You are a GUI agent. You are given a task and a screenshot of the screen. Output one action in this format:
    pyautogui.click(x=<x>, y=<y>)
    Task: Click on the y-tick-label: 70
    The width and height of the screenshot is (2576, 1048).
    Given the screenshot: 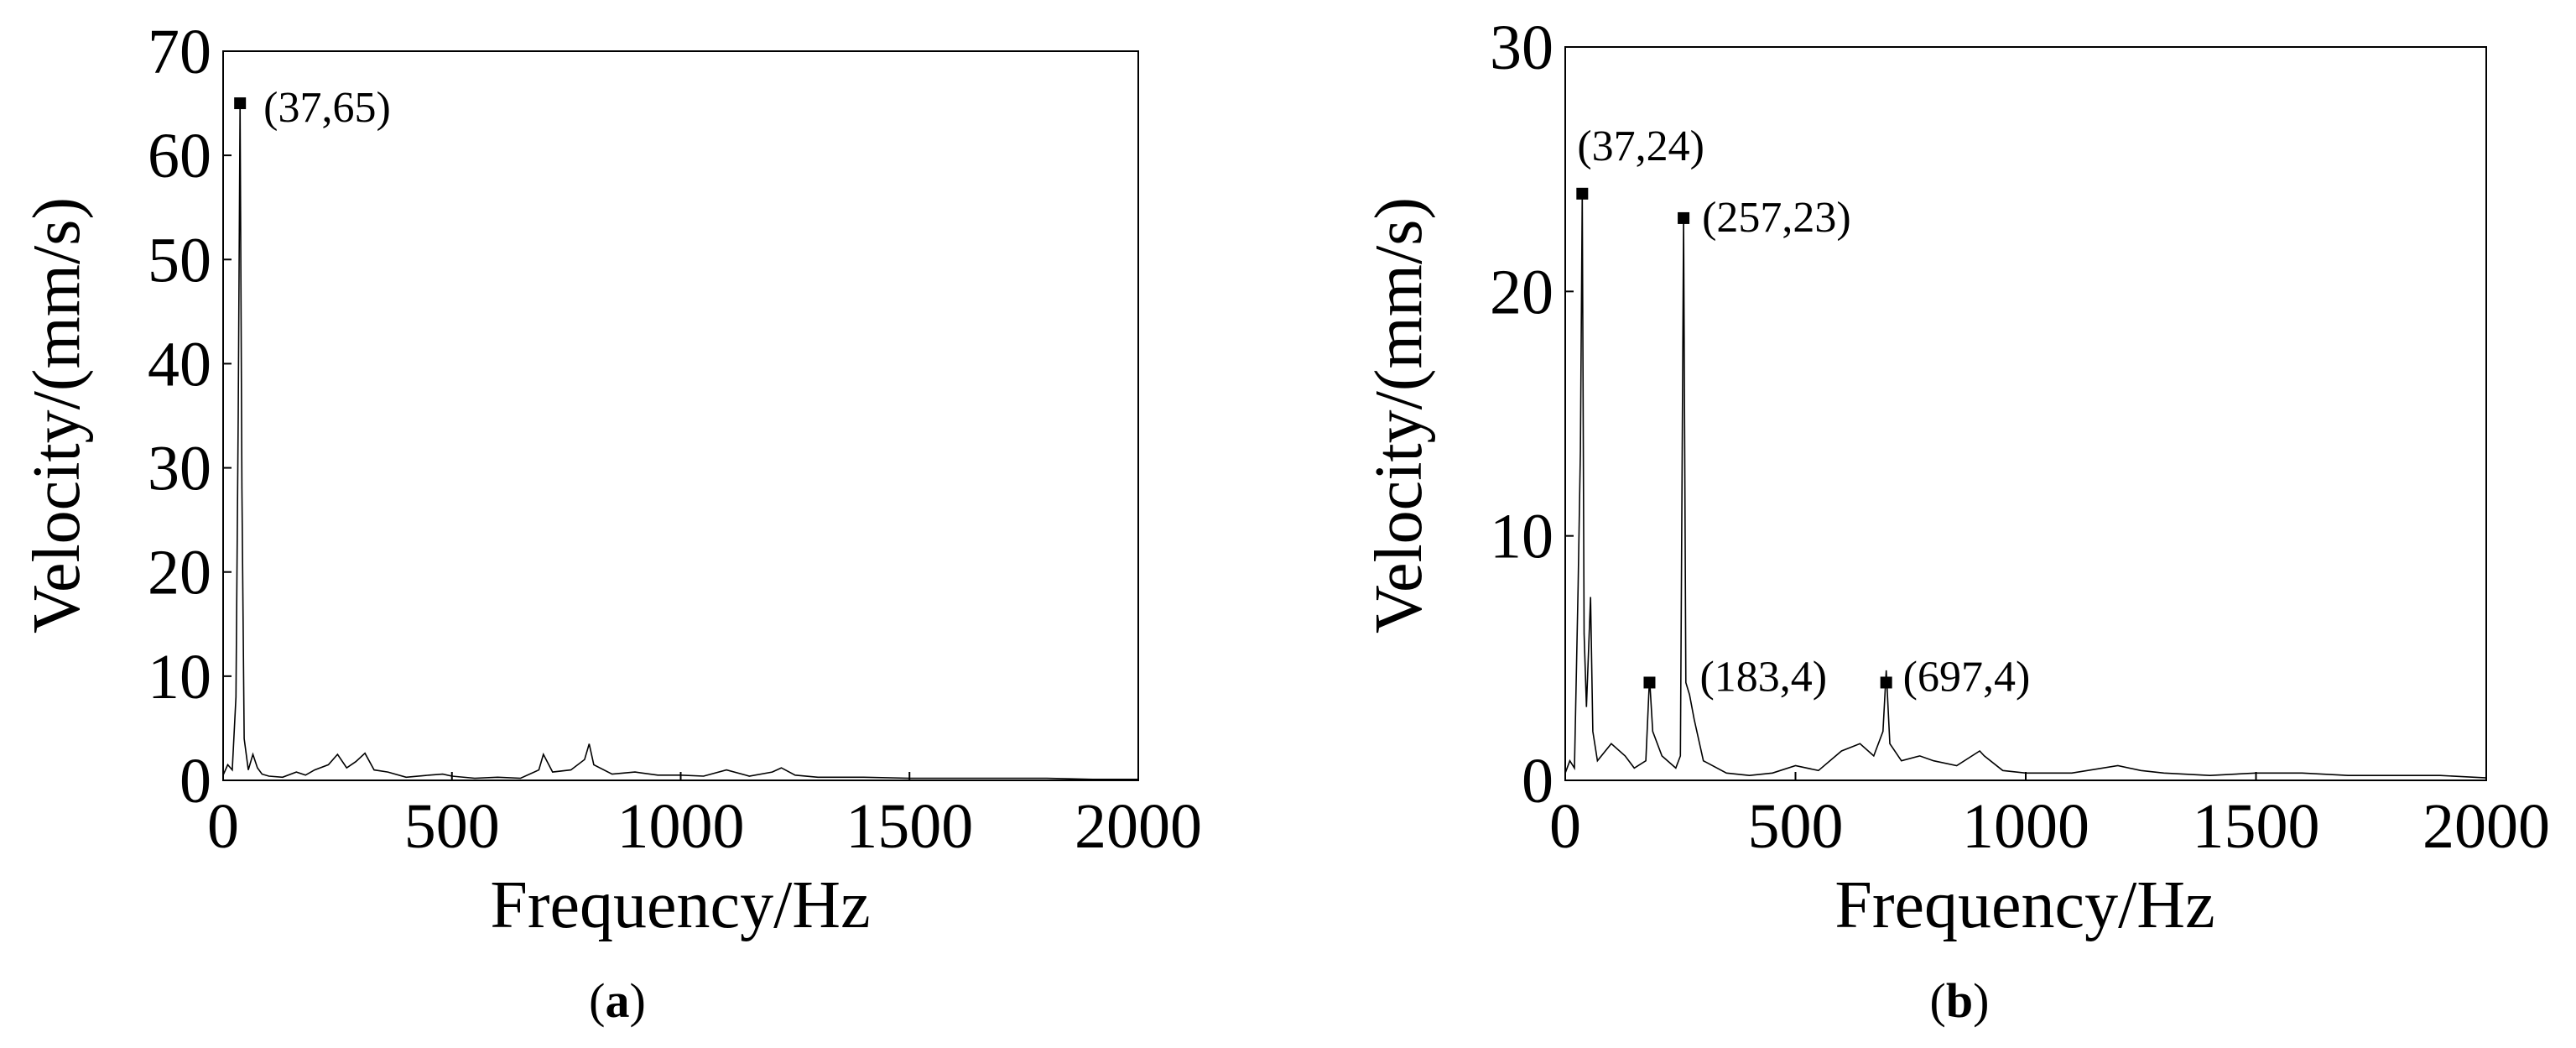 What is the action you would take?
    pyautogui.click(x=179, y=52)
    